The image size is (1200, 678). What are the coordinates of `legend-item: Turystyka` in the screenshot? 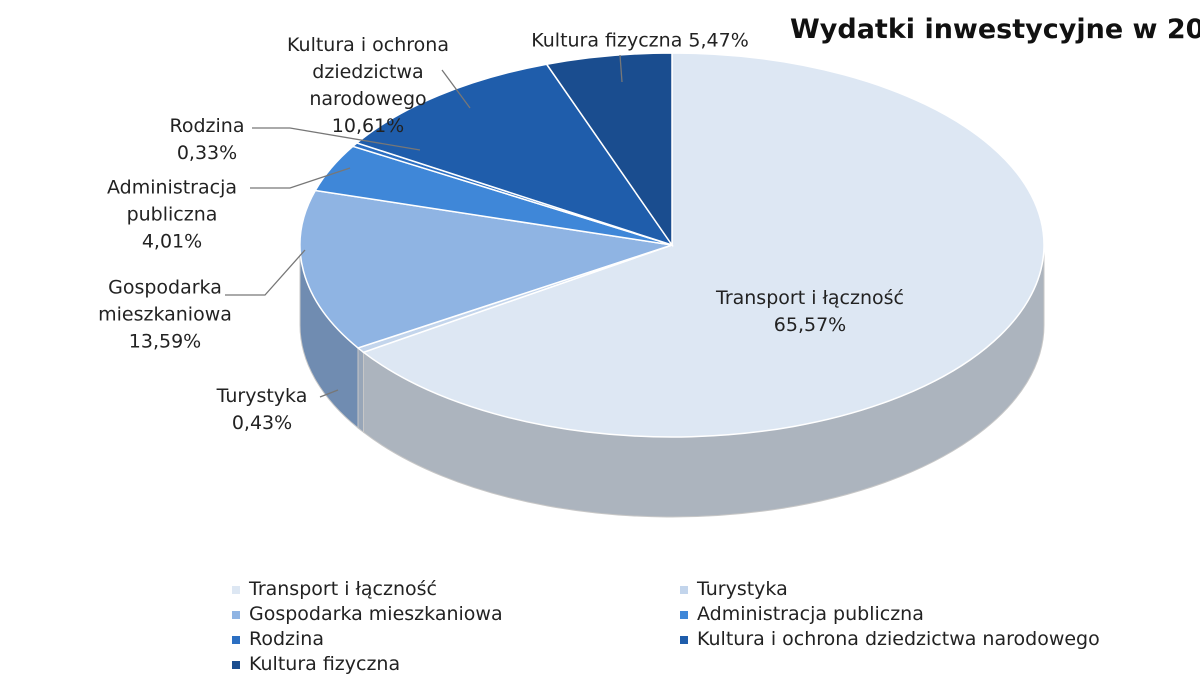 It's located at (734, 589).